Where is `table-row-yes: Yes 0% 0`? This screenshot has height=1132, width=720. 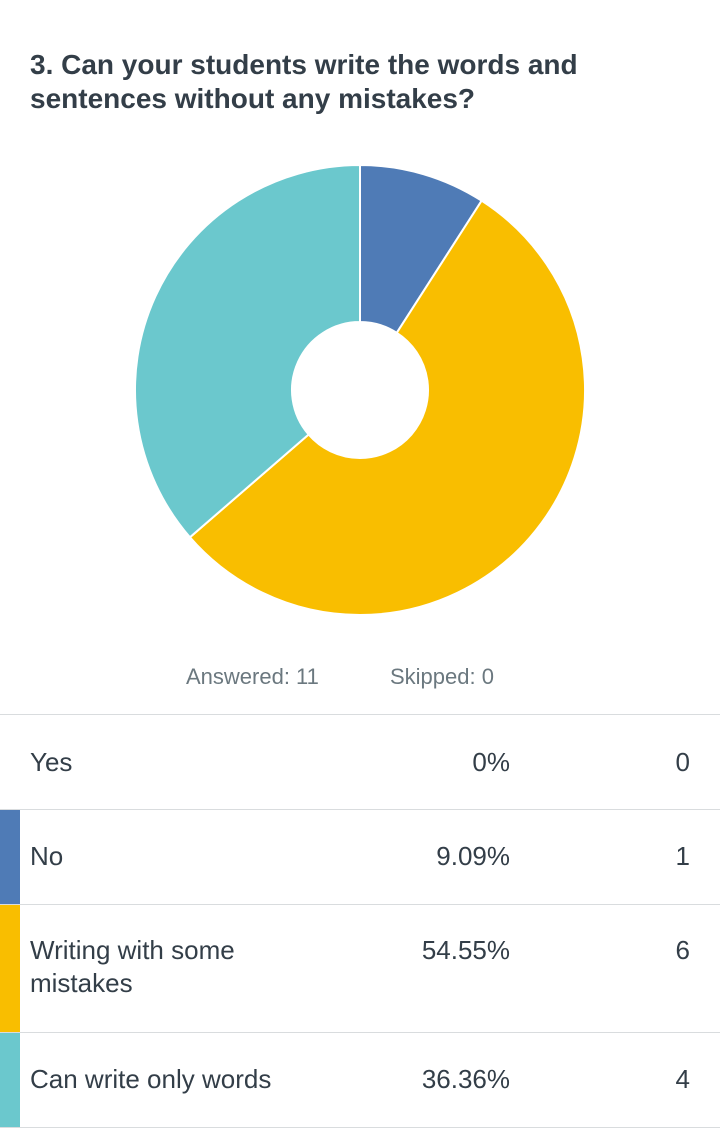 table-row-yes: Yes 0% 0 is located at coordinates (360, 762).